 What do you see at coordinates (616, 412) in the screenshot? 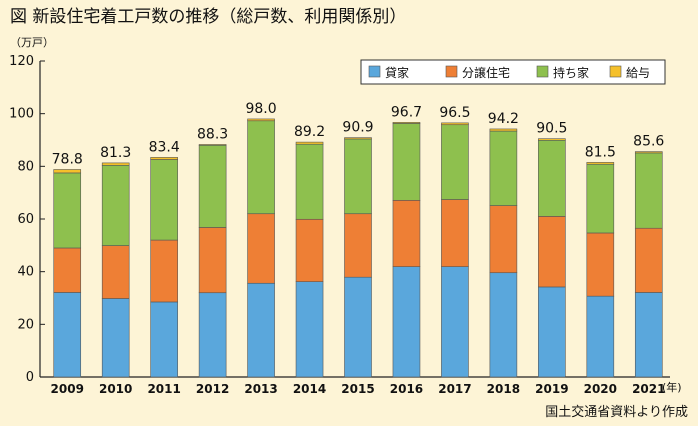
I see `source-note: 国土交通省資料より作成` at bounding box center [616, 412].